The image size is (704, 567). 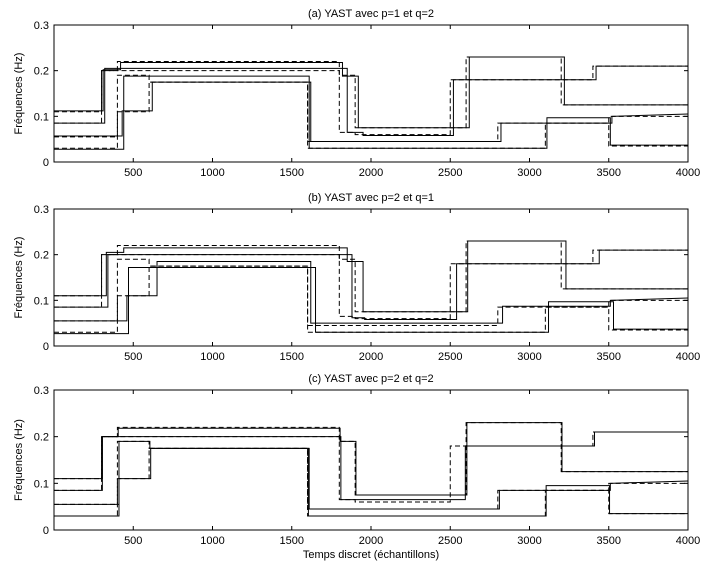 I want to click on x-axis-label: Temps discret (échantillons), so click(x=371, y=555).